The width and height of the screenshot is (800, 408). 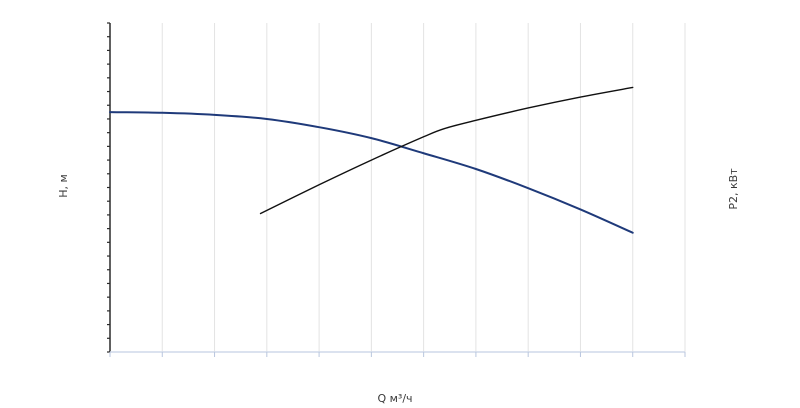 I want to click on right-y-axis-title: P2, кВт, so click(x=733, y=189).